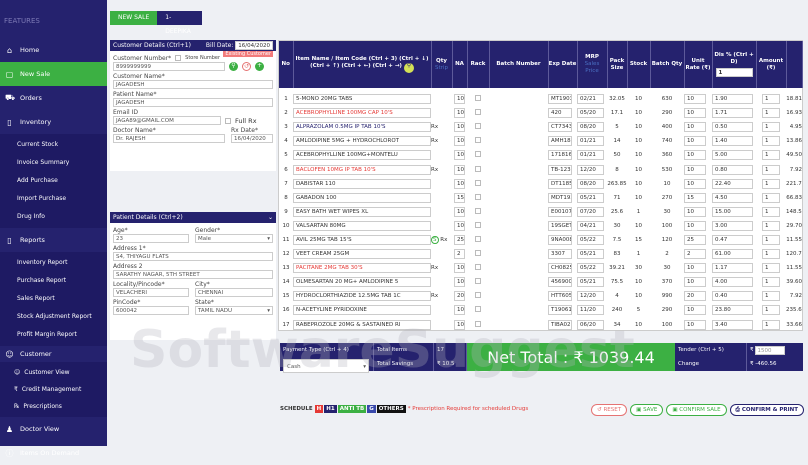  Describe the element at coordinates (53, 429) in the screenshot. I see `sidebar-item-doctor-view: ♟ Doctor View` at that location.